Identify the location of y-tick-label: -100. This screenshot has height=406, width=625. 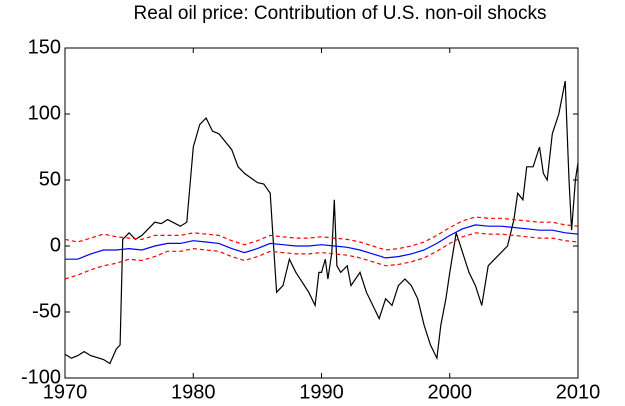
(41, 377).